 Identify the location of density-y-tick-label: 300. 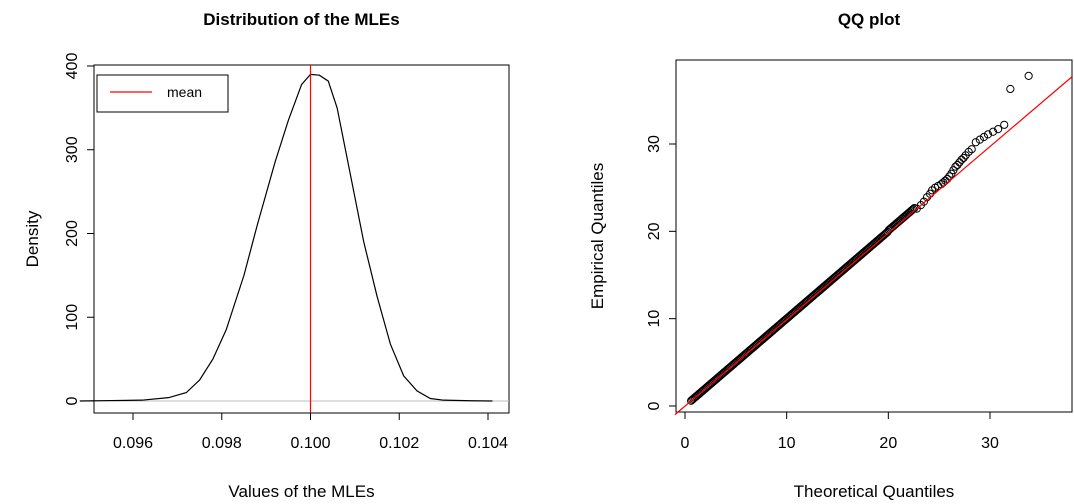
(72, 149).